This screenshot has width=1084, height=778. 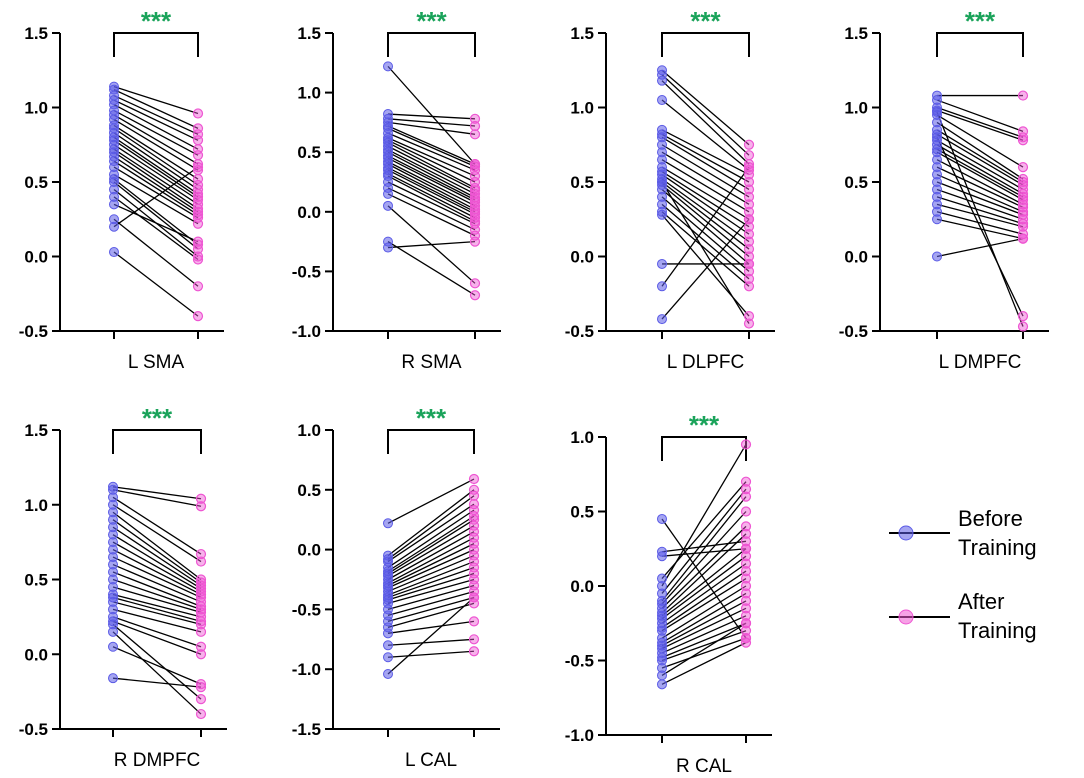 What do you see at coordinates (997, 630) in the screenshot?
I see `legend-label-after-line2: Training` at bounding box center [997, 630].